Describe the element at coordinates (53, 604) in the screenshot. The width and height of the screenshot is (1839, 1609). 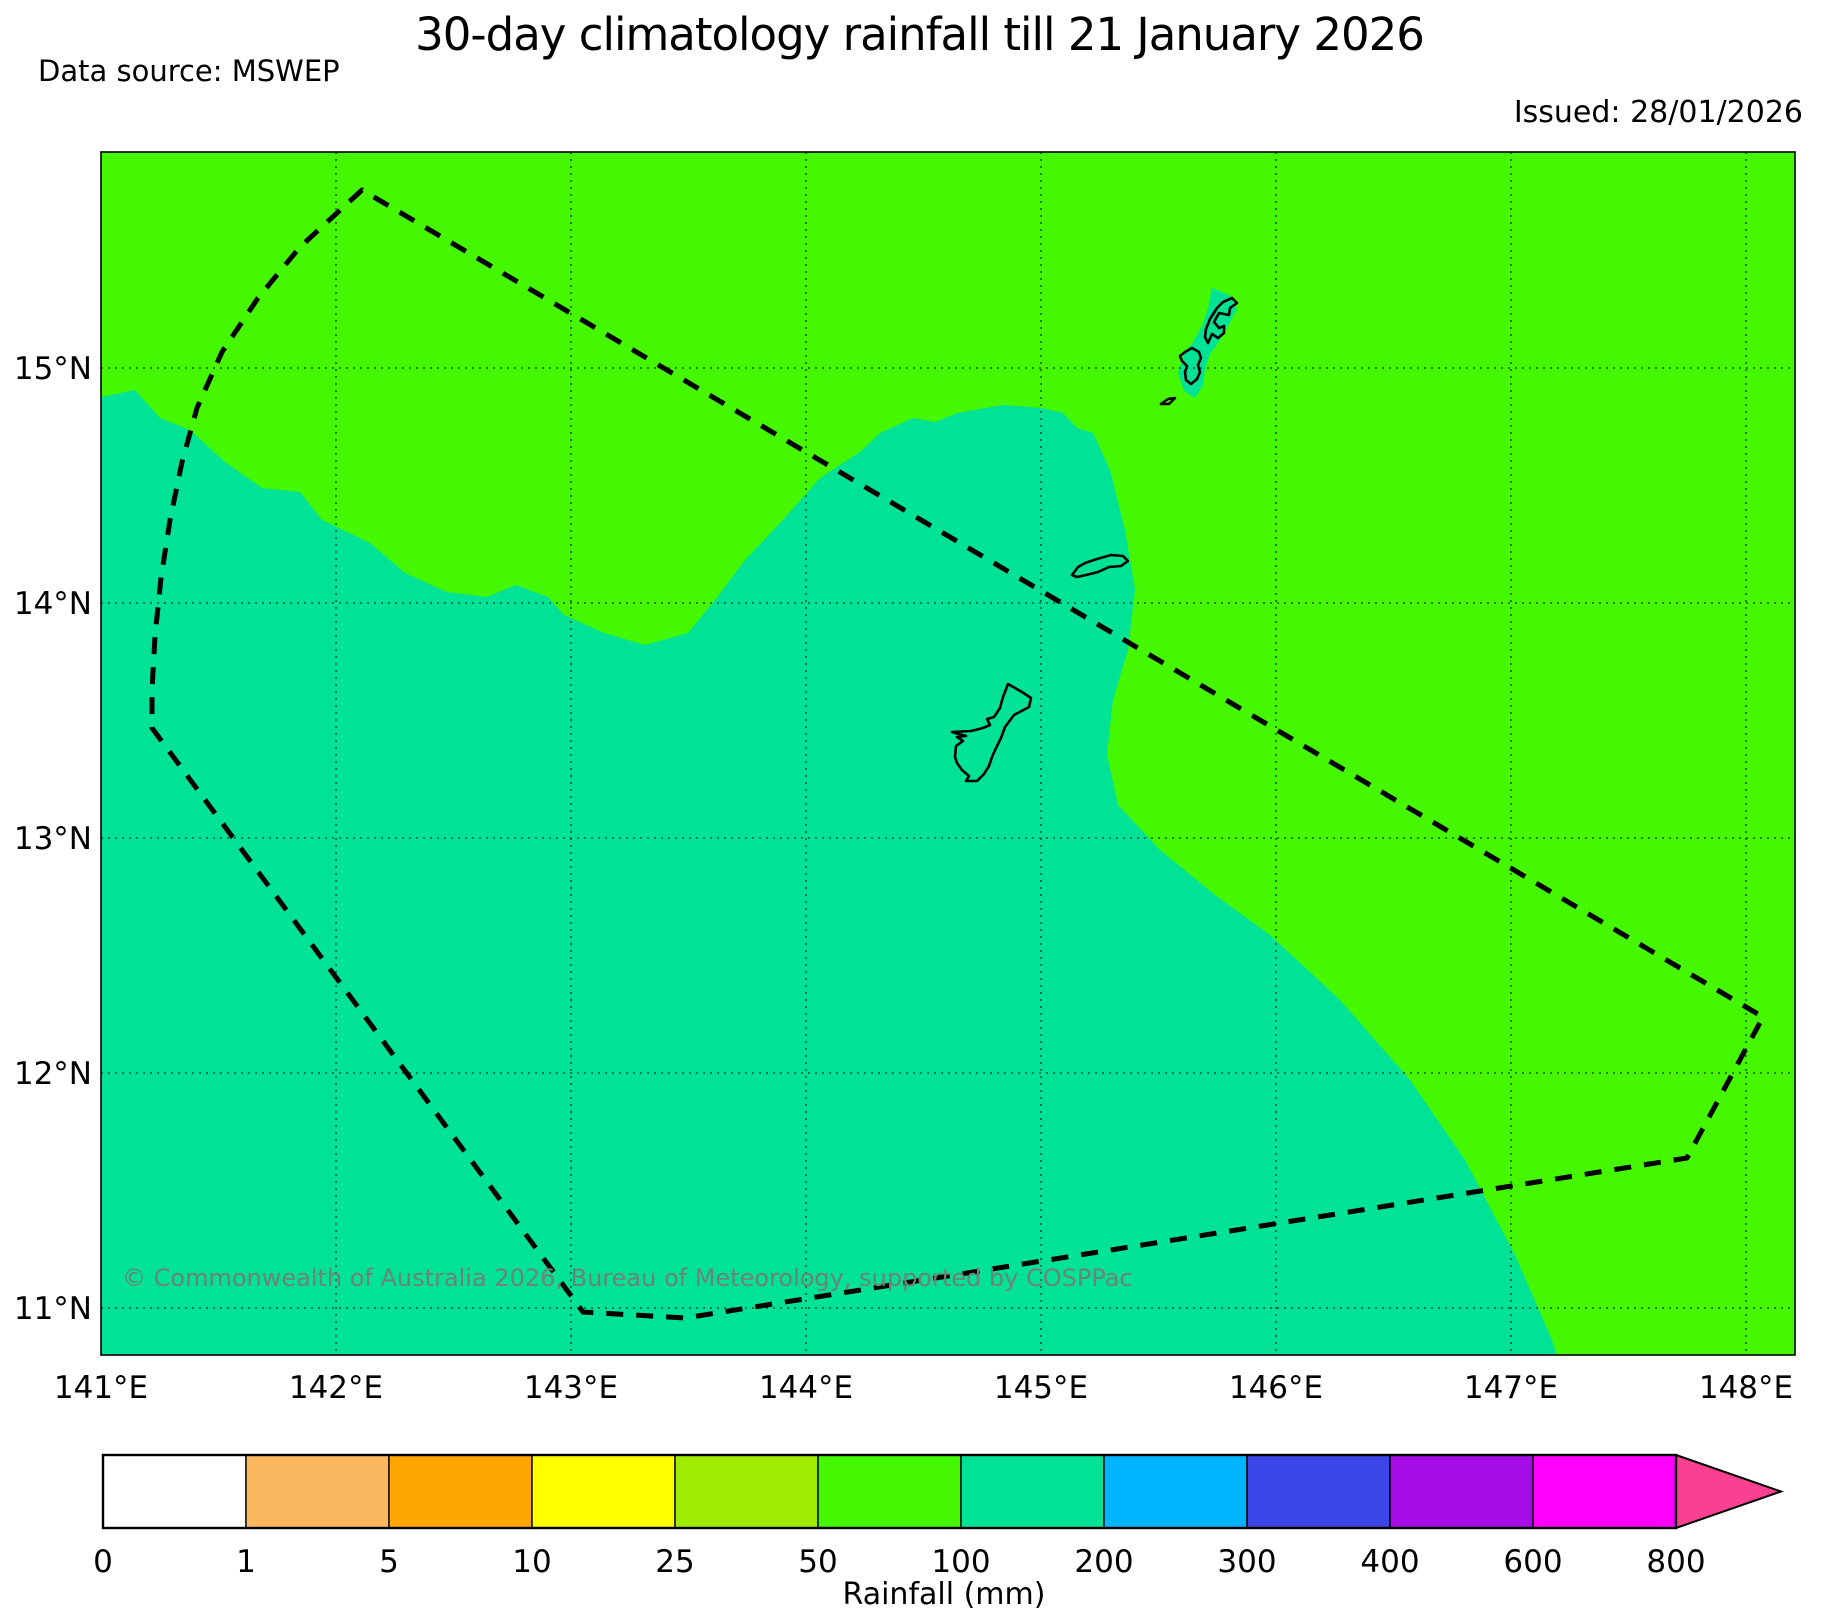
I see `y-tick-label: 14°N` at that location.